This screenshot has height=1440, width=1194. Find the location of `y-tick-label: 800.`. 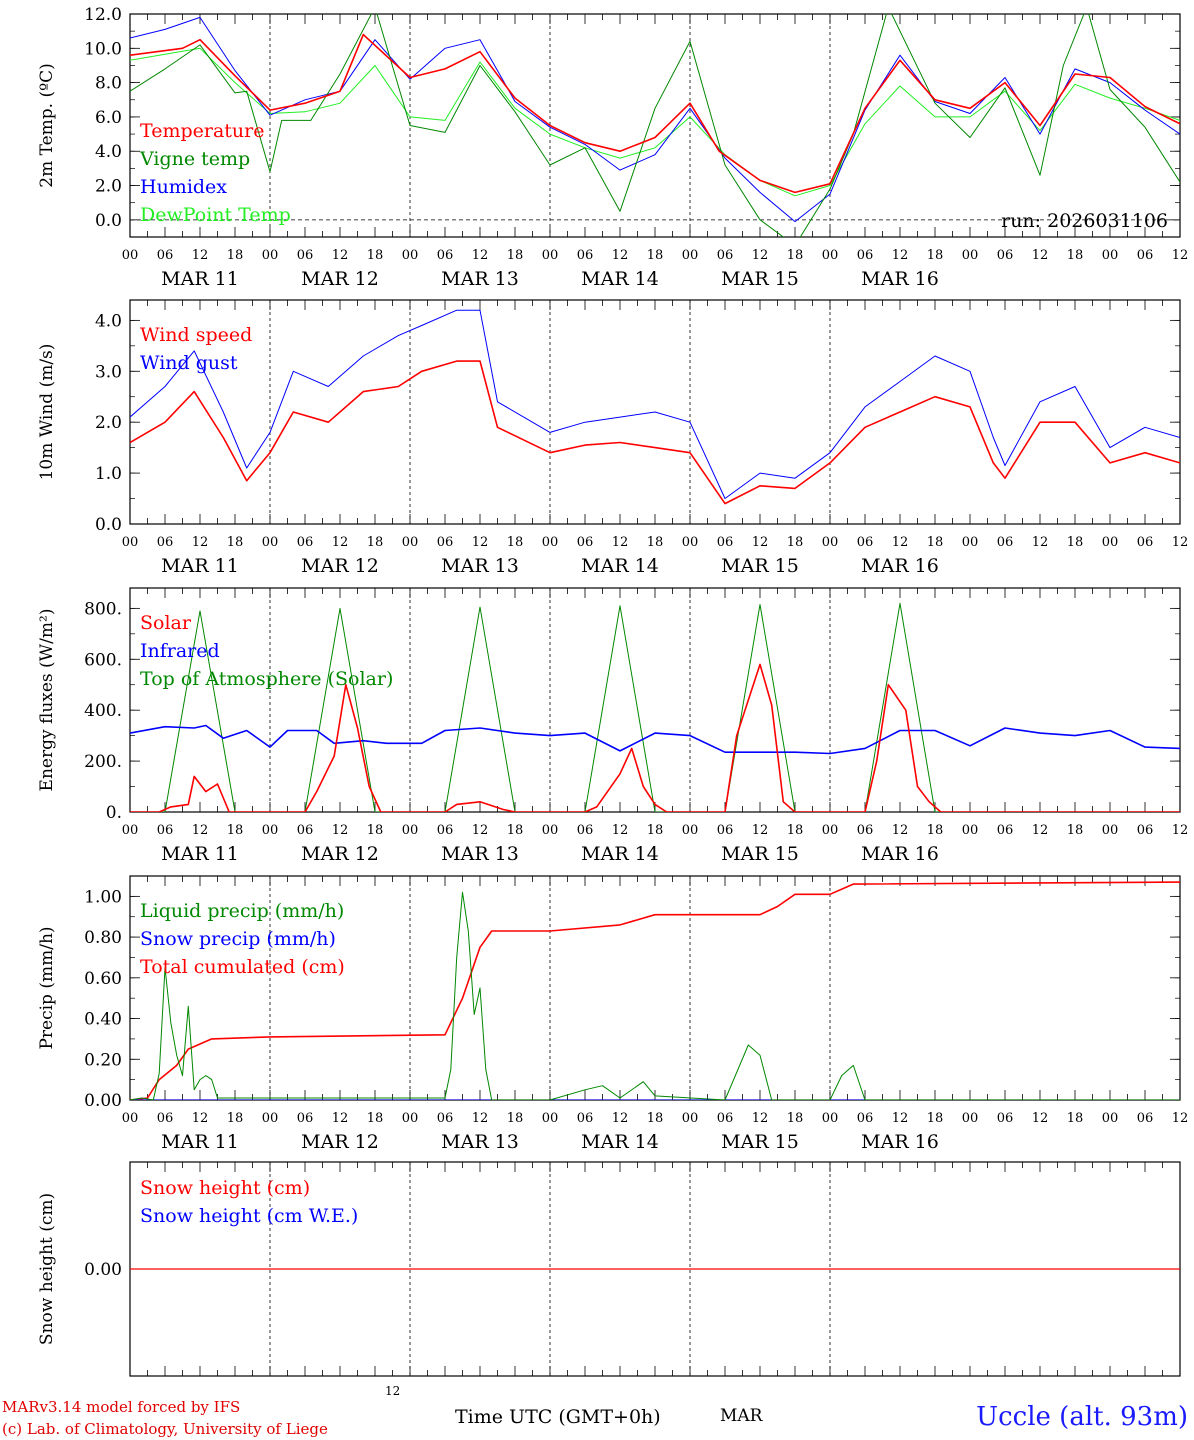

y-tick-label: 800. is located at coordinates (103, 609).